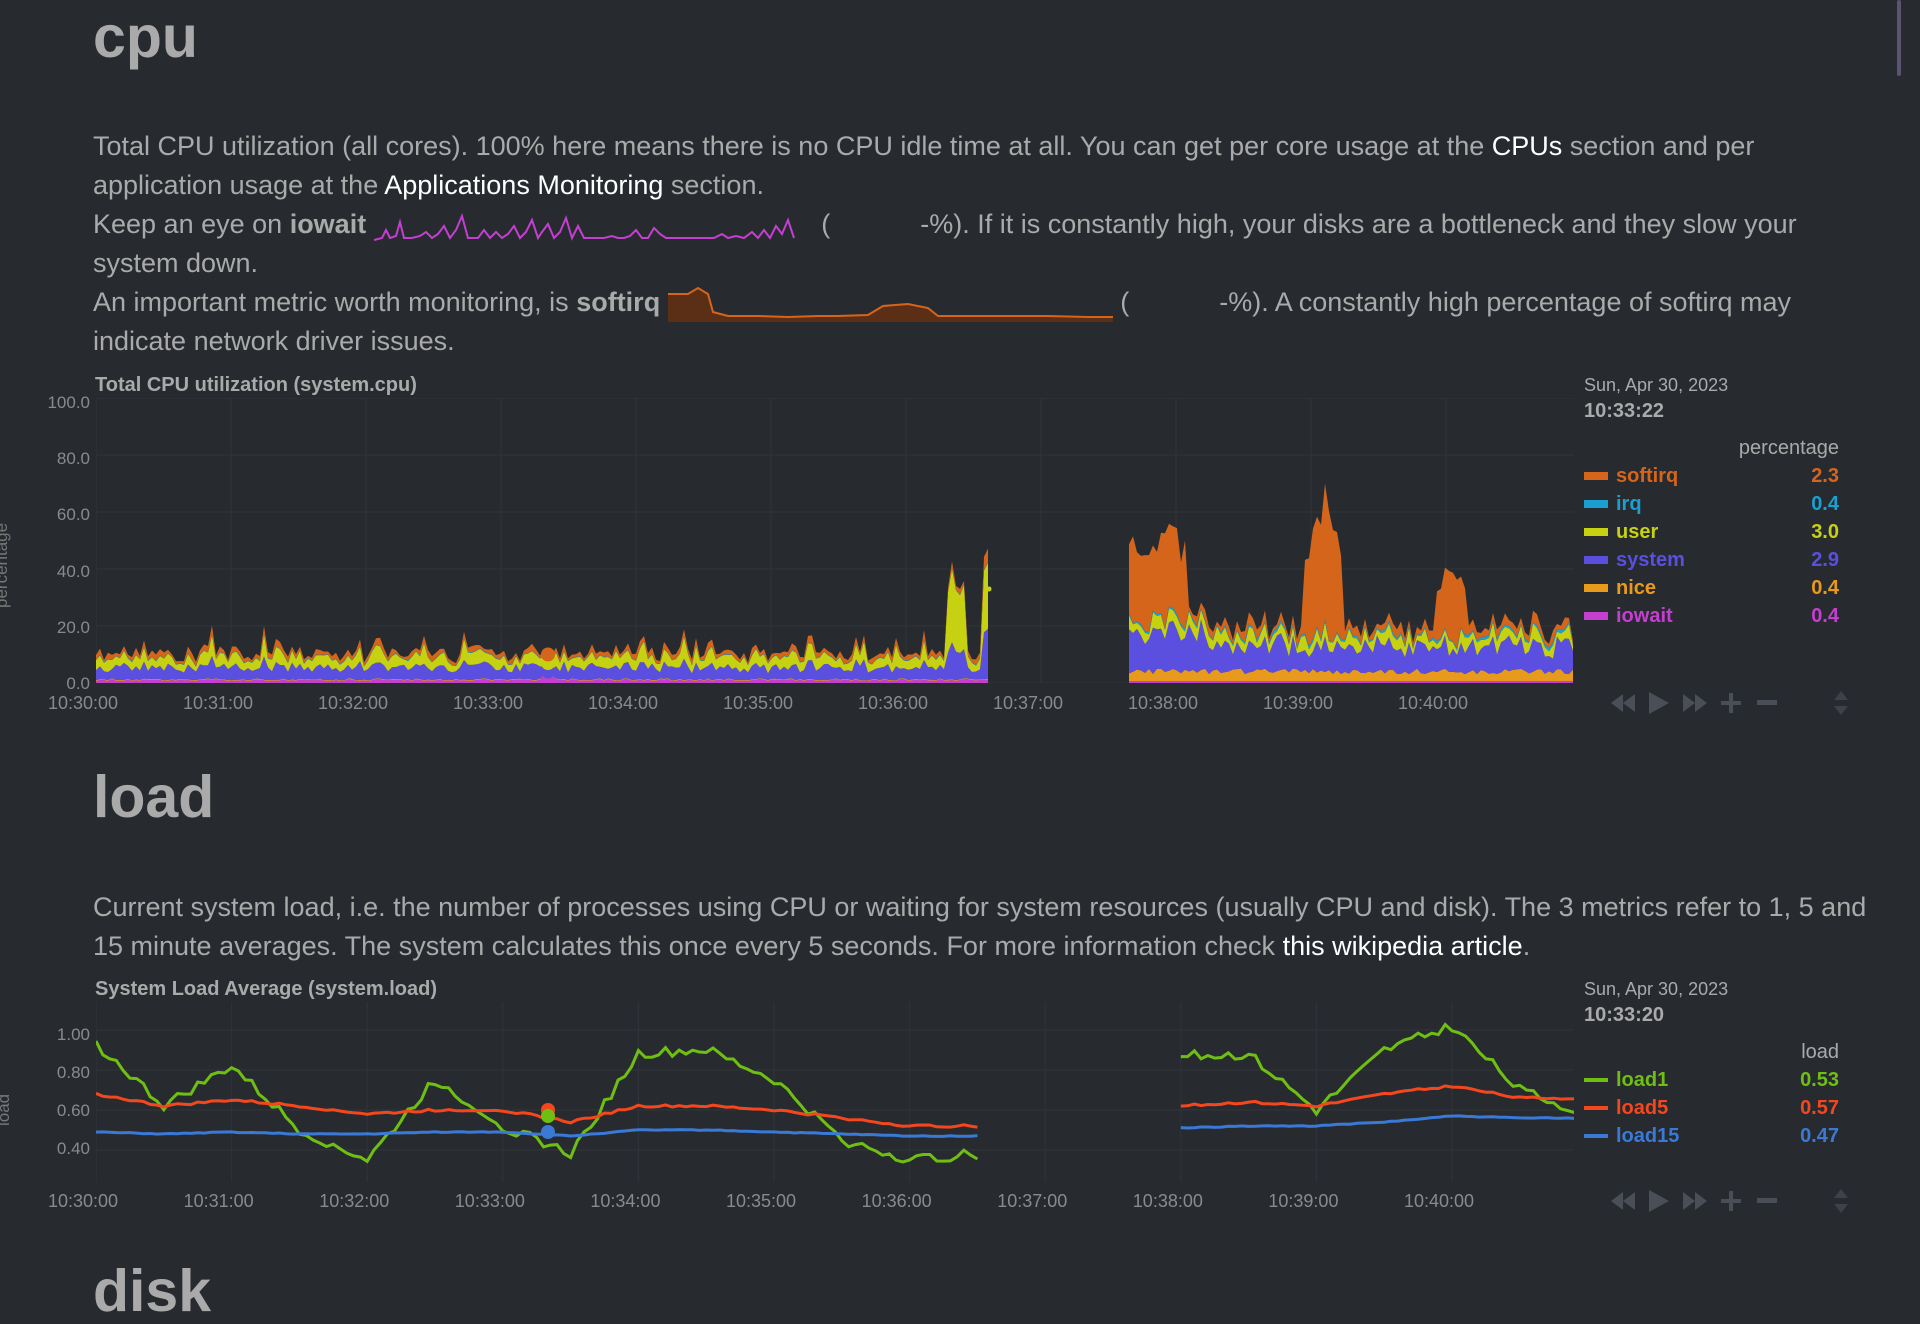 The image size is (1920, 1324). What do you see at coordinates (328, 224) in the screenshot?
I see `iowait-label: iowait` at bounding box center [328, 224].